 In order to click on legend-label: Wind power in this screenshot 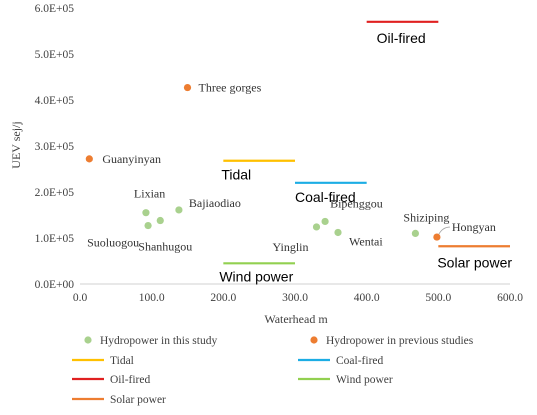, I will do `click(364, 380)`.